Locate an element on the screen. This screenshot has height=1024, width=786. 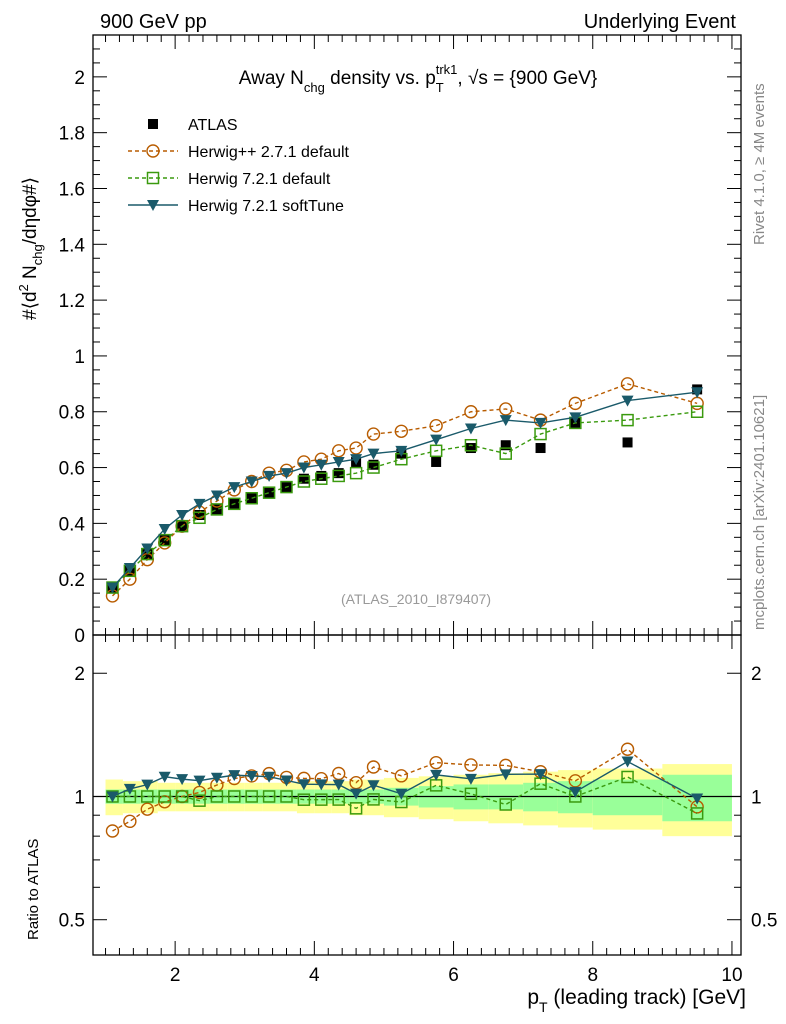
y-tick-label: 0 is located at coordinates (79, 636).